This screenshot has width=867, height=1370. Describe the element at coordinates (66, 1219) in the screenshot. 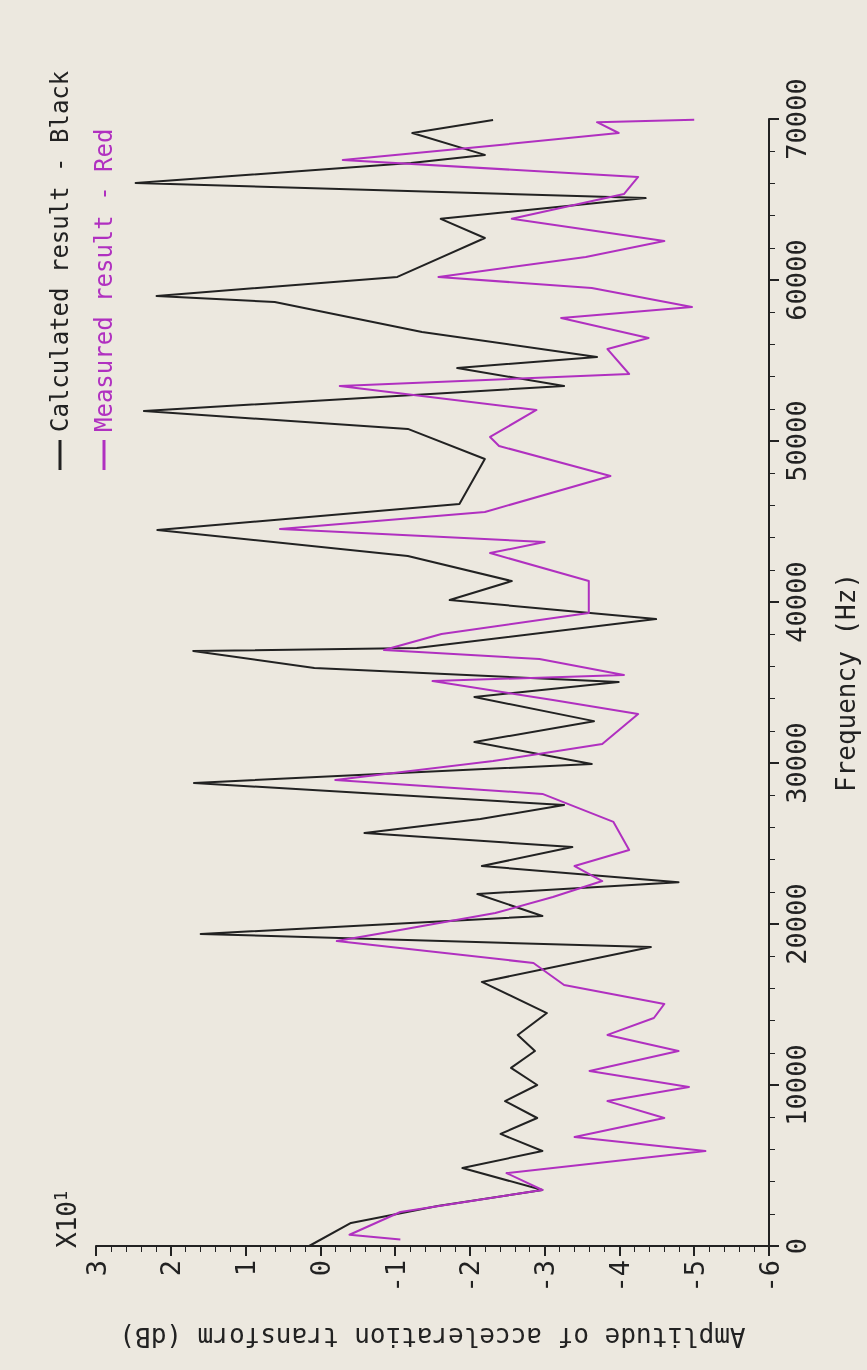

I see `text: X101` at that location.